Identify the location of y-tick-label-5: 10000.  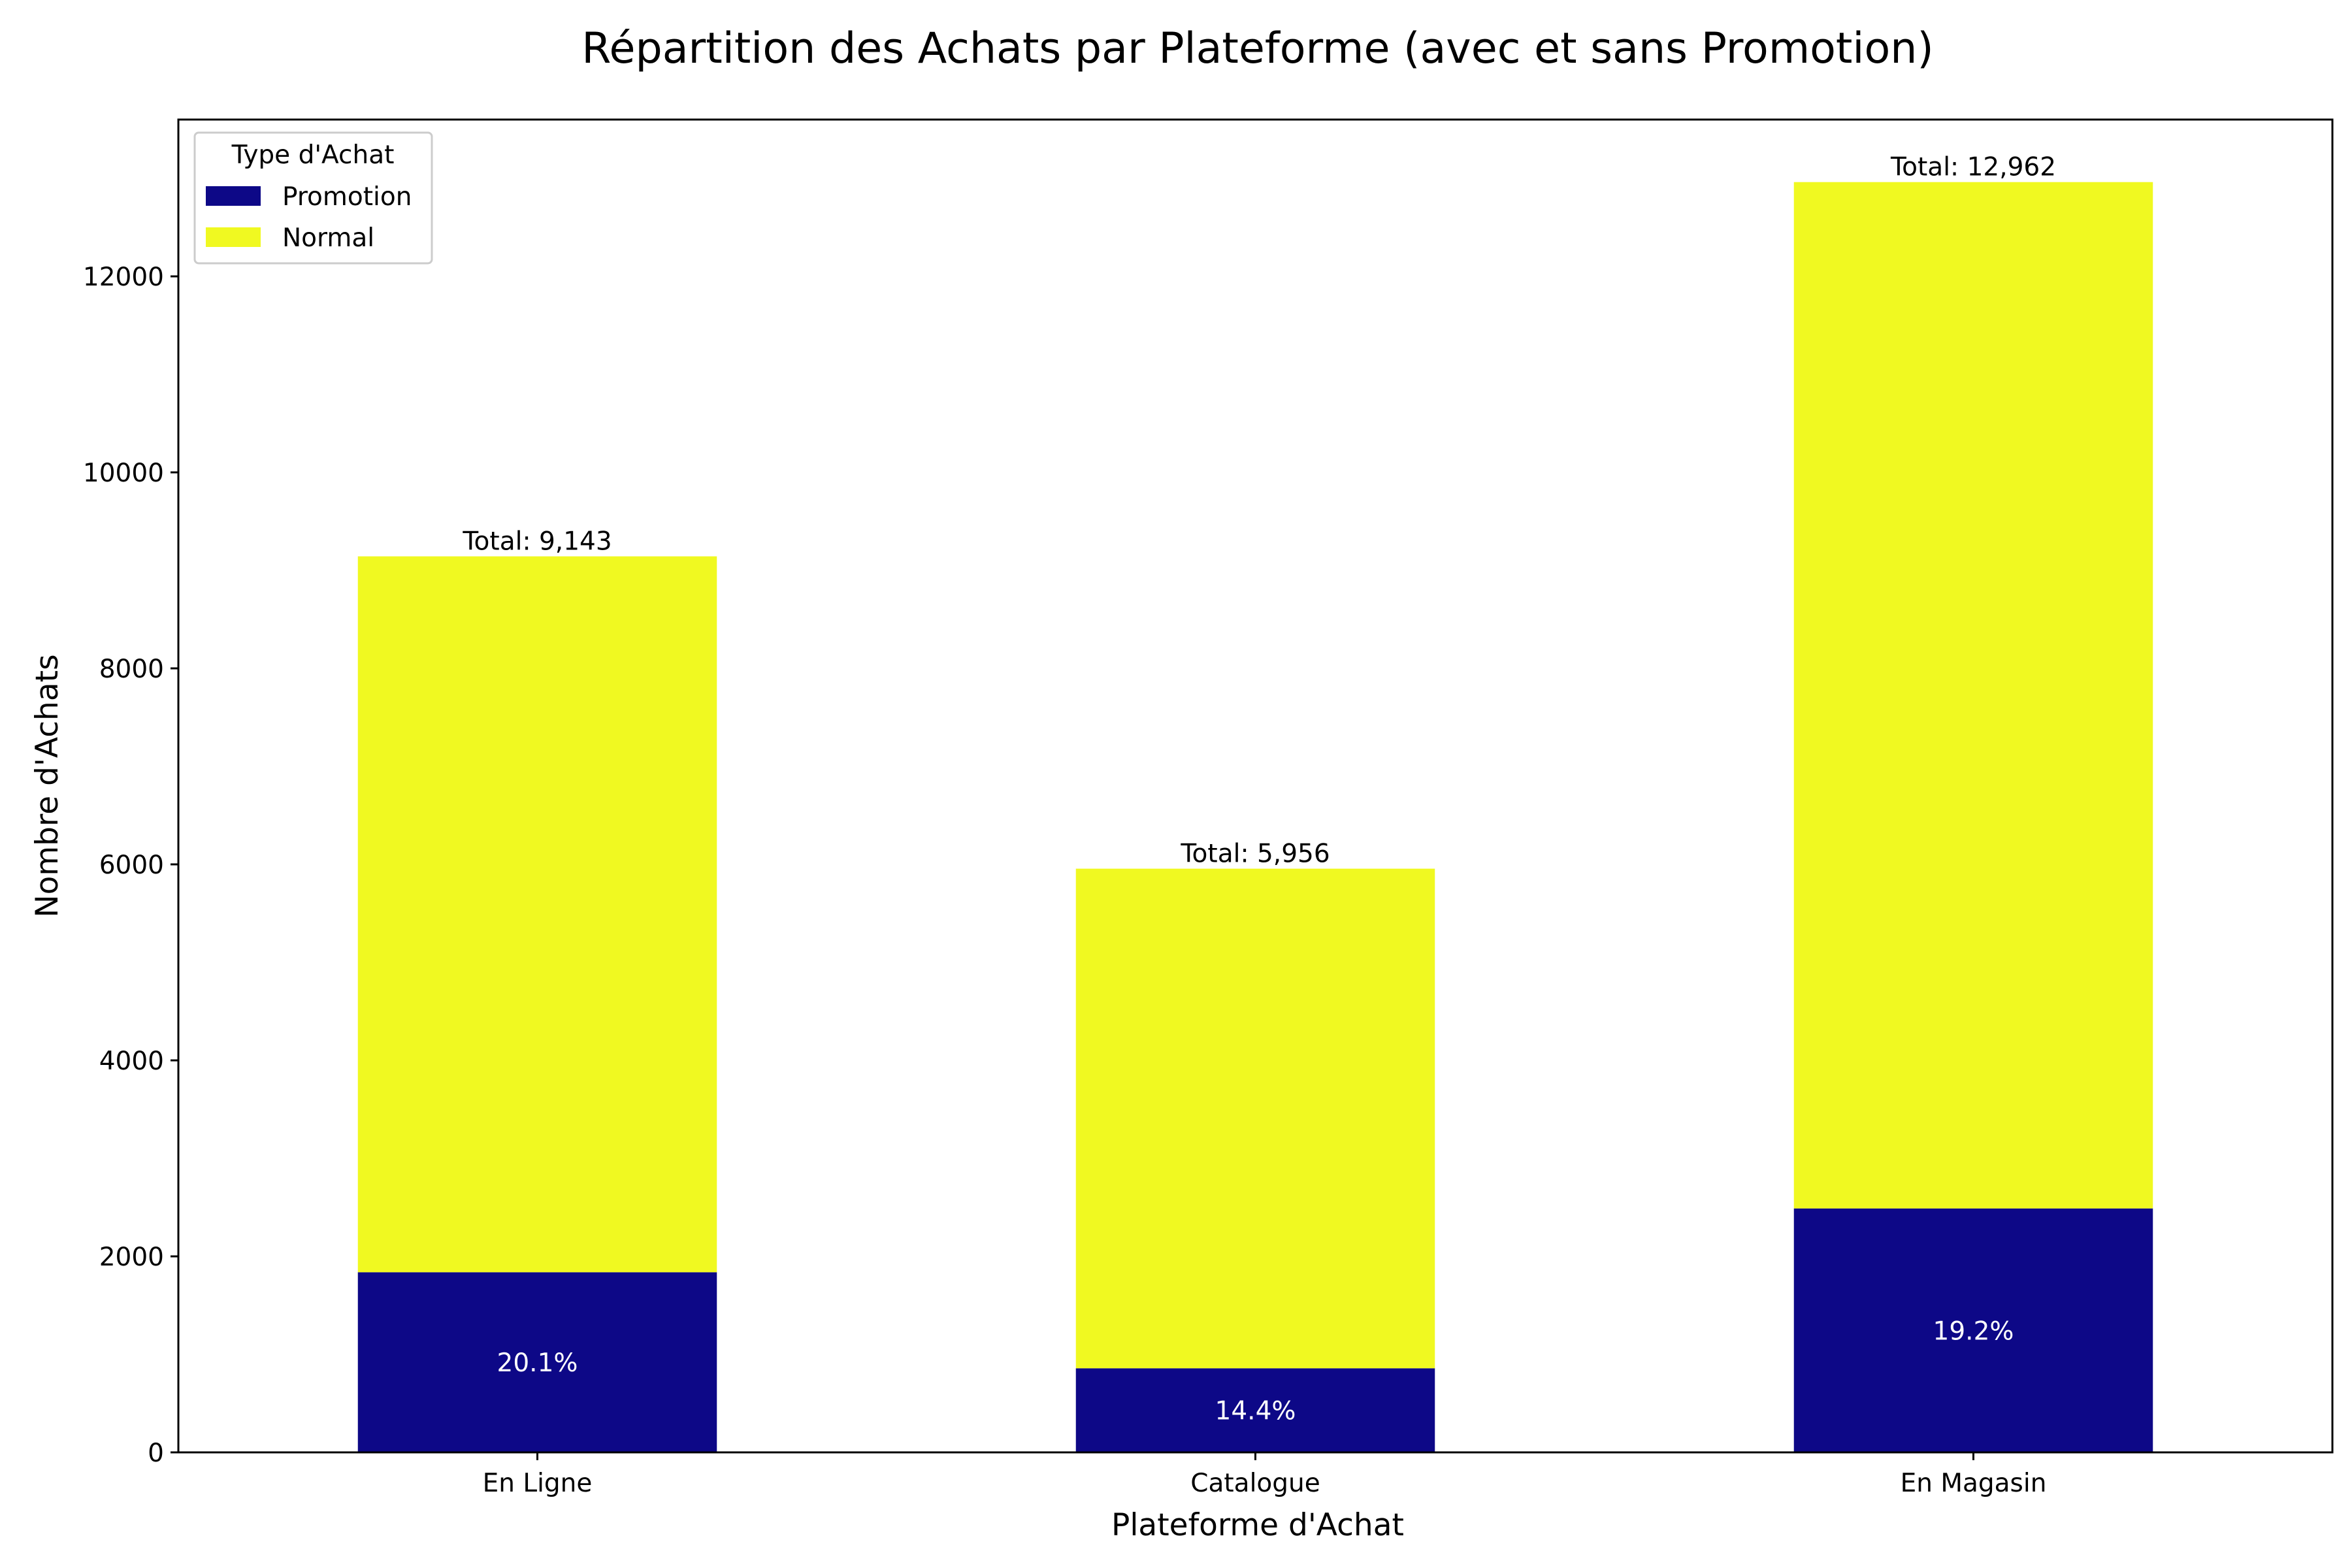
(123, 473).